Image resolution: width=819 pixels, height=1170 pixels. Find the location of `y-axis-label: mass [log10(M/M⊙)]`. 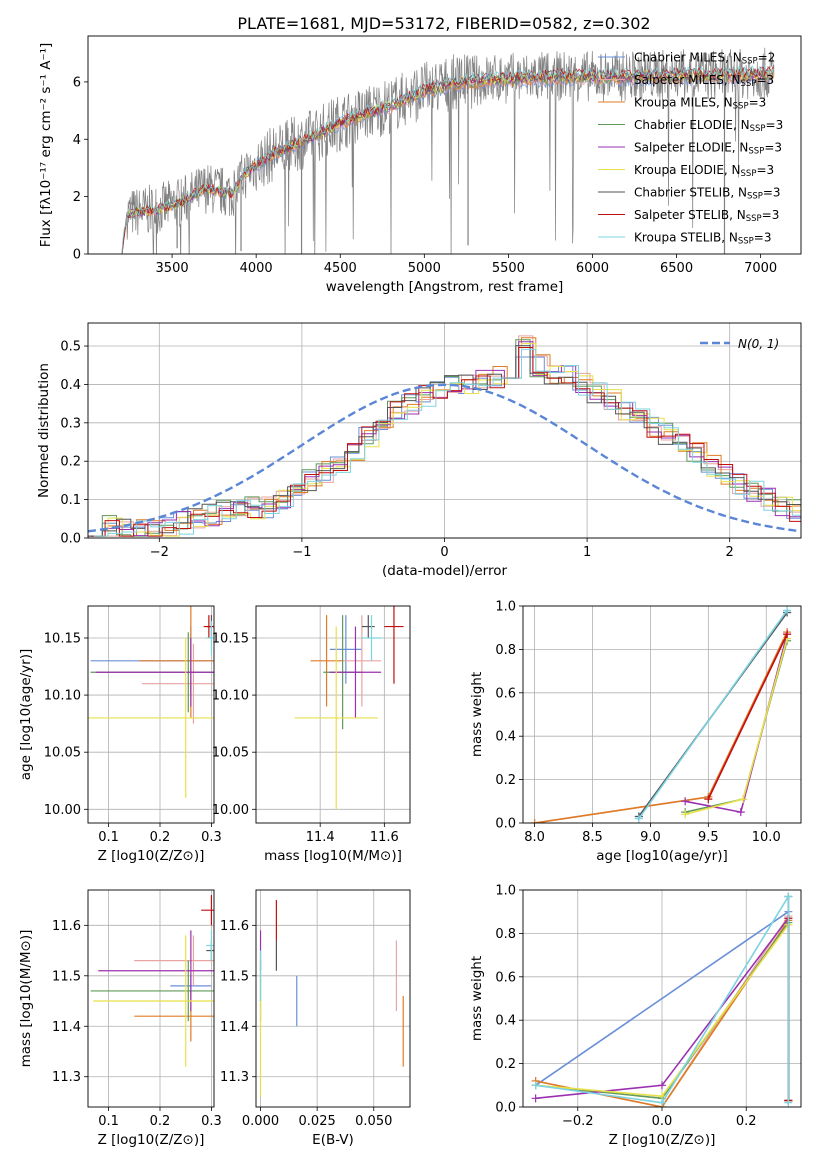

y-axis-label: mass [log10(M/M⊙)] is located at coordinates (26, 999).